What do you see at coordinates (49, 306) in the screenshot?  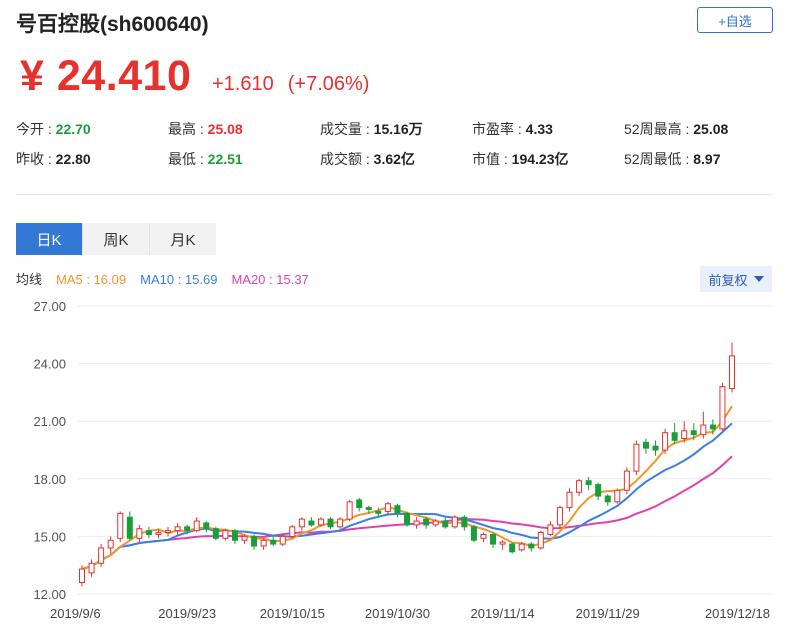 I see `y-tick-label: 27.00` at bounding box center [49, 306].